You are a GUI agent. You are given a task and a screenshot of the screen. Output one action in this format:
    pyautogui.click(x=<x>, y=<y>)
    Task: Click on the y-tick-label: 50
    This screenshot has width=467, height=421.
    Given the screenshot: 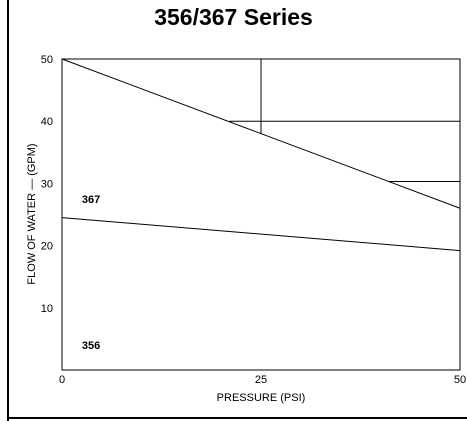 What is the action you would take?
    pyautogui.click(x=47, y=60)
    